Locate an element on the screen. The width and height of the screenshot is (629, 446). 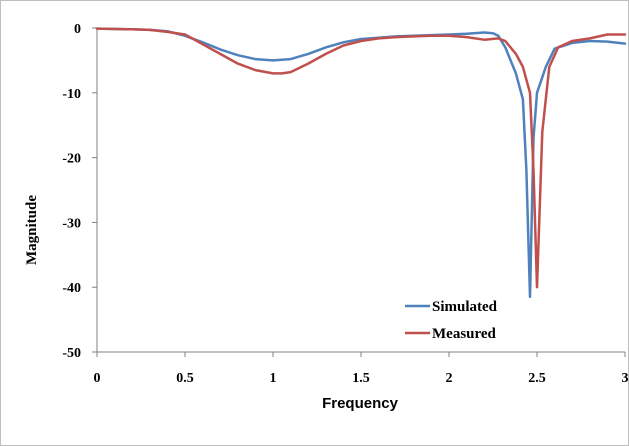
y-tick-label: 0 is located at coordinates (77, 29).